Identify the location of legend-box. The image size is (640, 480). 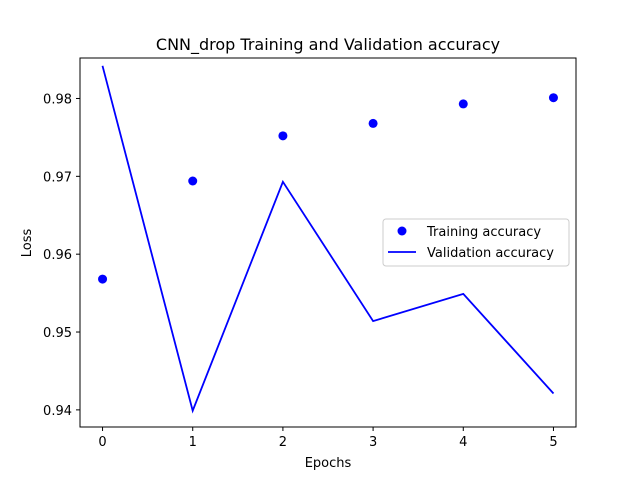
(476, 242).